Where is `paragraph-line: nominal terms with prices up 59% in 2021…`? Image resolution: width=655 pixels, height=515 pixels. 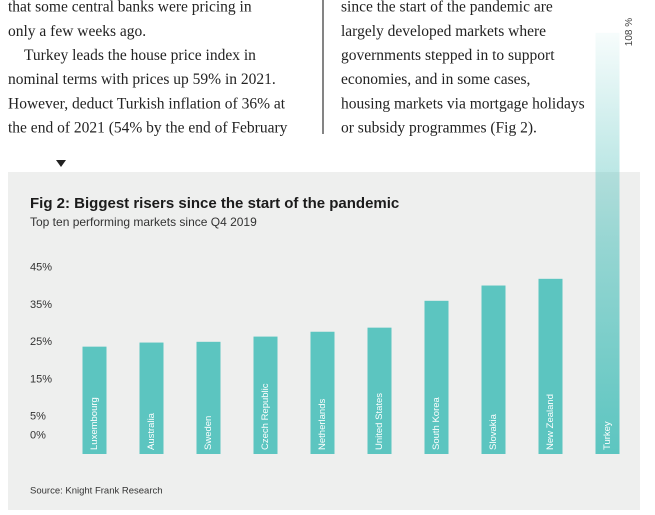
paragraph-line: nominal terms with prices up 59% in 2021… is located at coordinates (142, 79).